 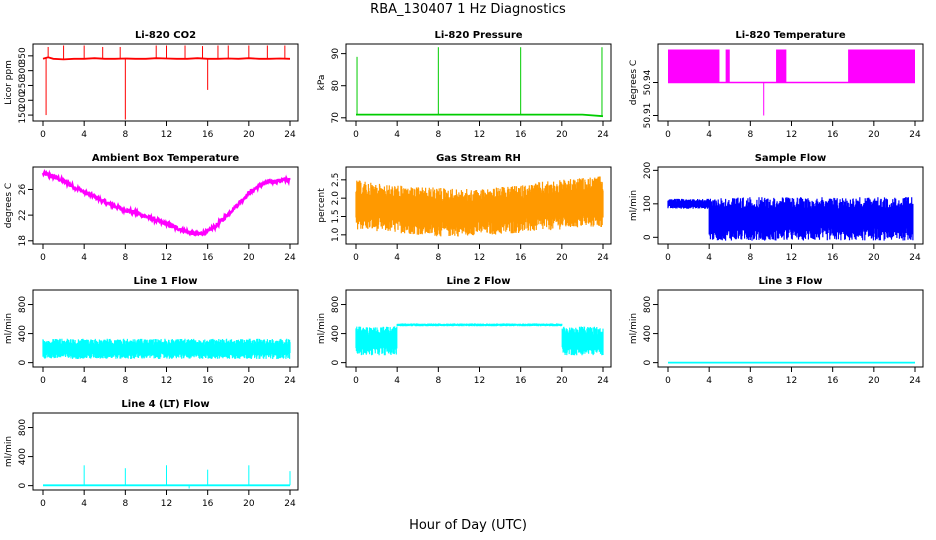 What do you see at coordinates (776, 331) in the screenshot?
I see `panel-line3: Line 3 Flow ml/min 0 4 8 12 16 20 24 0 400 800` at bounding box center [776, 331].